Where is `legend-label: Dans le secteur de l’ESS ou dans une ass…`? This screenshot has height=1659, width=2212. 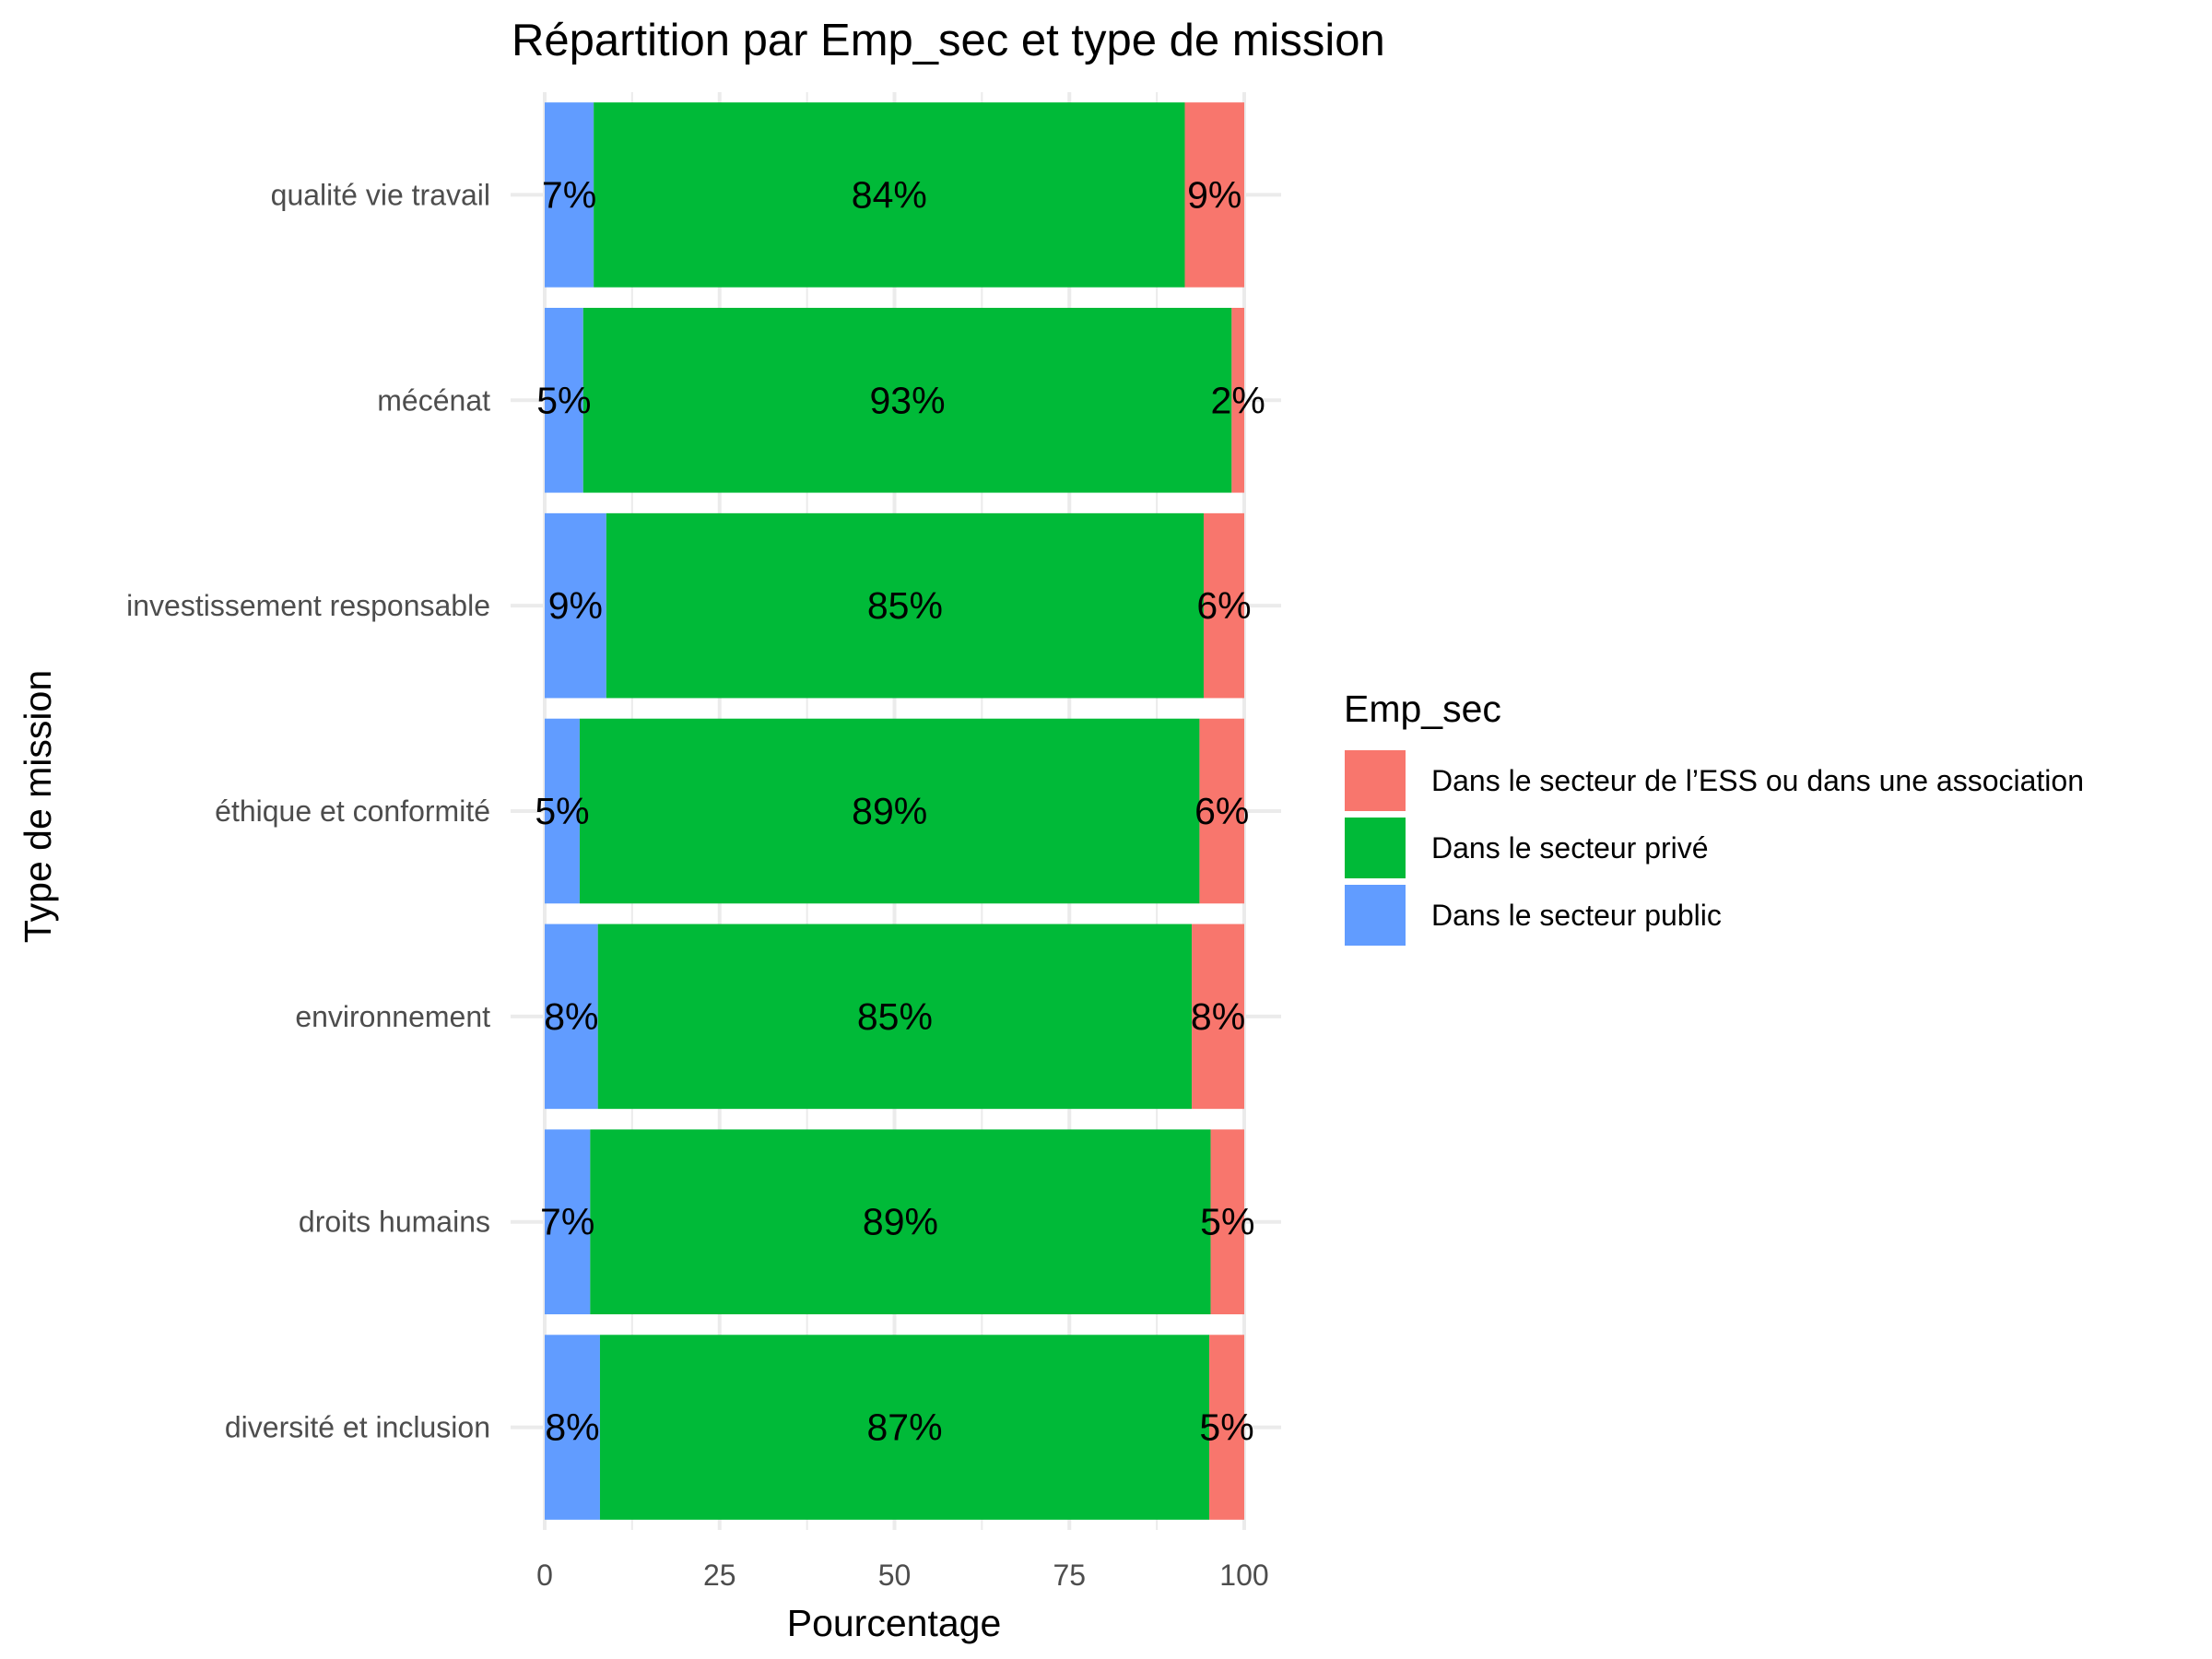
legend-label: Dans le secteur de l’ESS ou dans une ass… is located at coordinates (1757, 780).